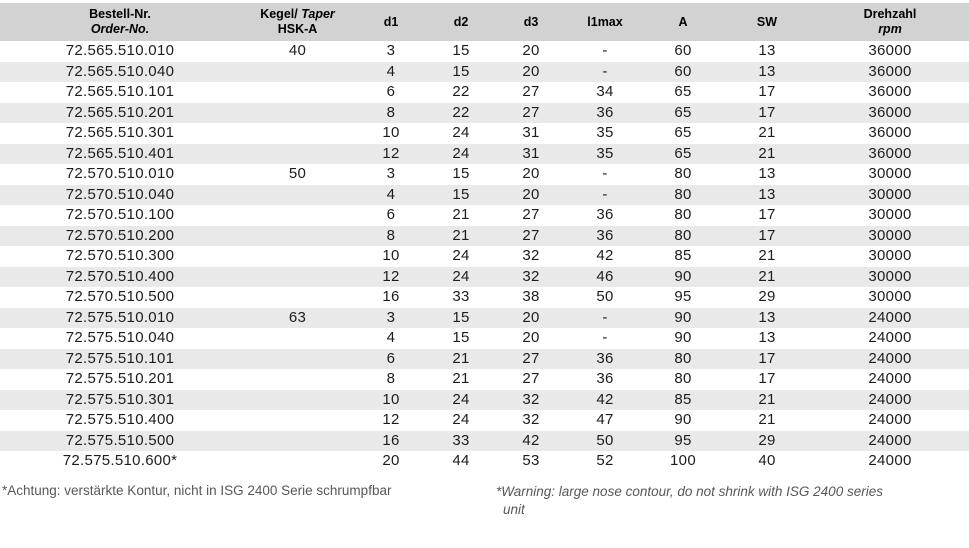 This screenshot has height=548, width=969. What do you see at coordinates (297, 50) in the screenshot?
I see `cell-taper: 40` at bounding box center [297, 50].